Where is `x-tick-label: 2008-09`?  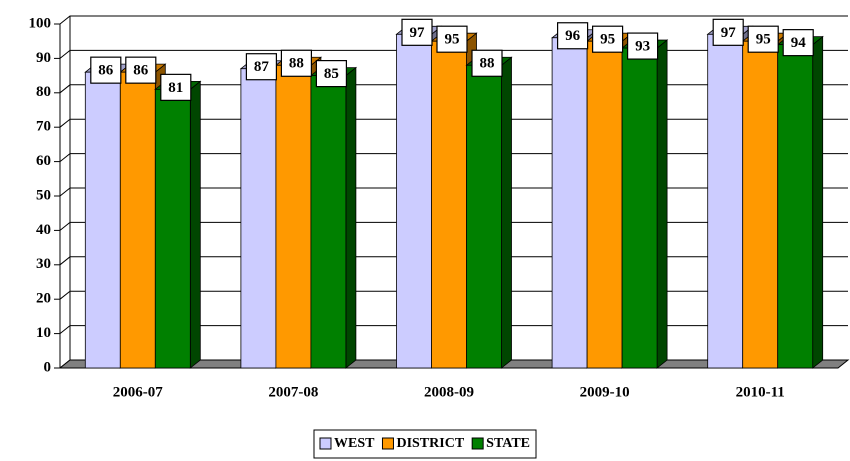
x-tick-label: 2008-09 is located at coordinates (449, 392).